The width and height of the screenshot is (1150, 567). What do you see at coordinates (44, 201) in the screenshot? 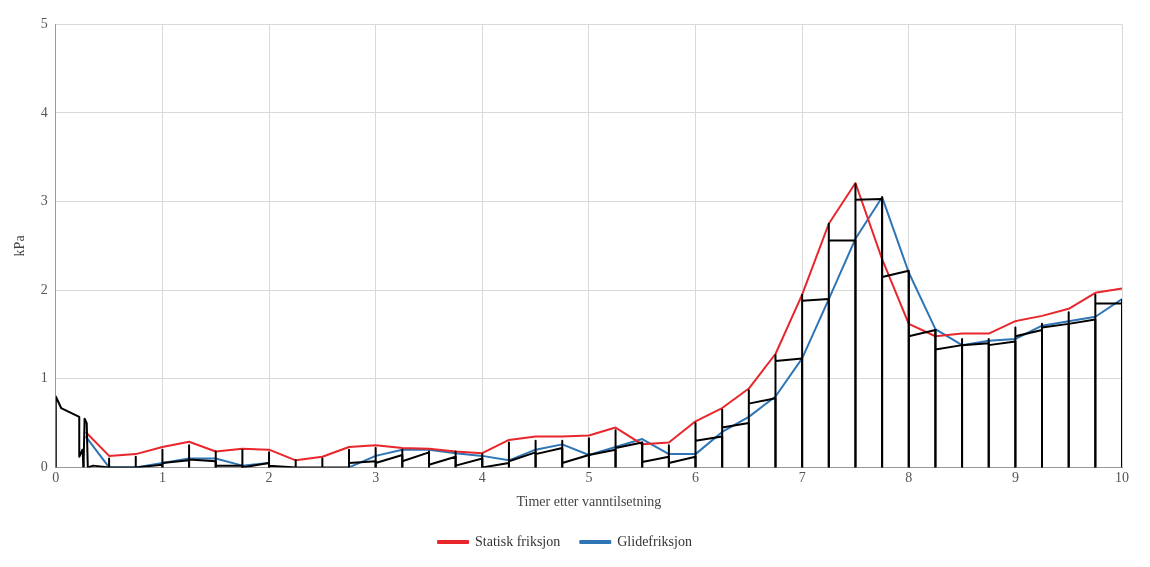
I see `y-tick-label: 3` at bounding box center [44, 201].